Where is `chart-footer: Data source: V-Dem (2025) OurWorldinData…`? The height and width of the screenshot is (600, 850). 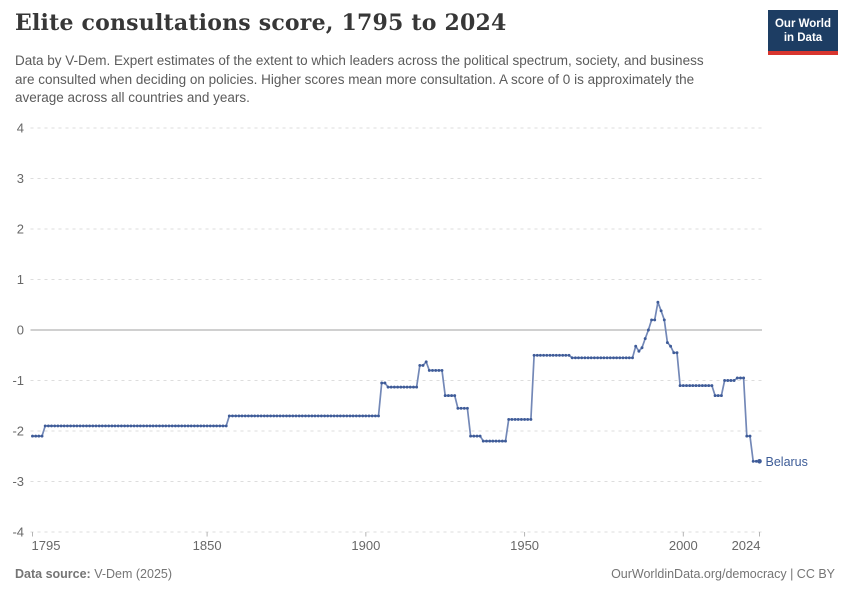
chart-footer: Data source: V-Dem (2025) OurWorldinData… is located at coordinates (425, 574).